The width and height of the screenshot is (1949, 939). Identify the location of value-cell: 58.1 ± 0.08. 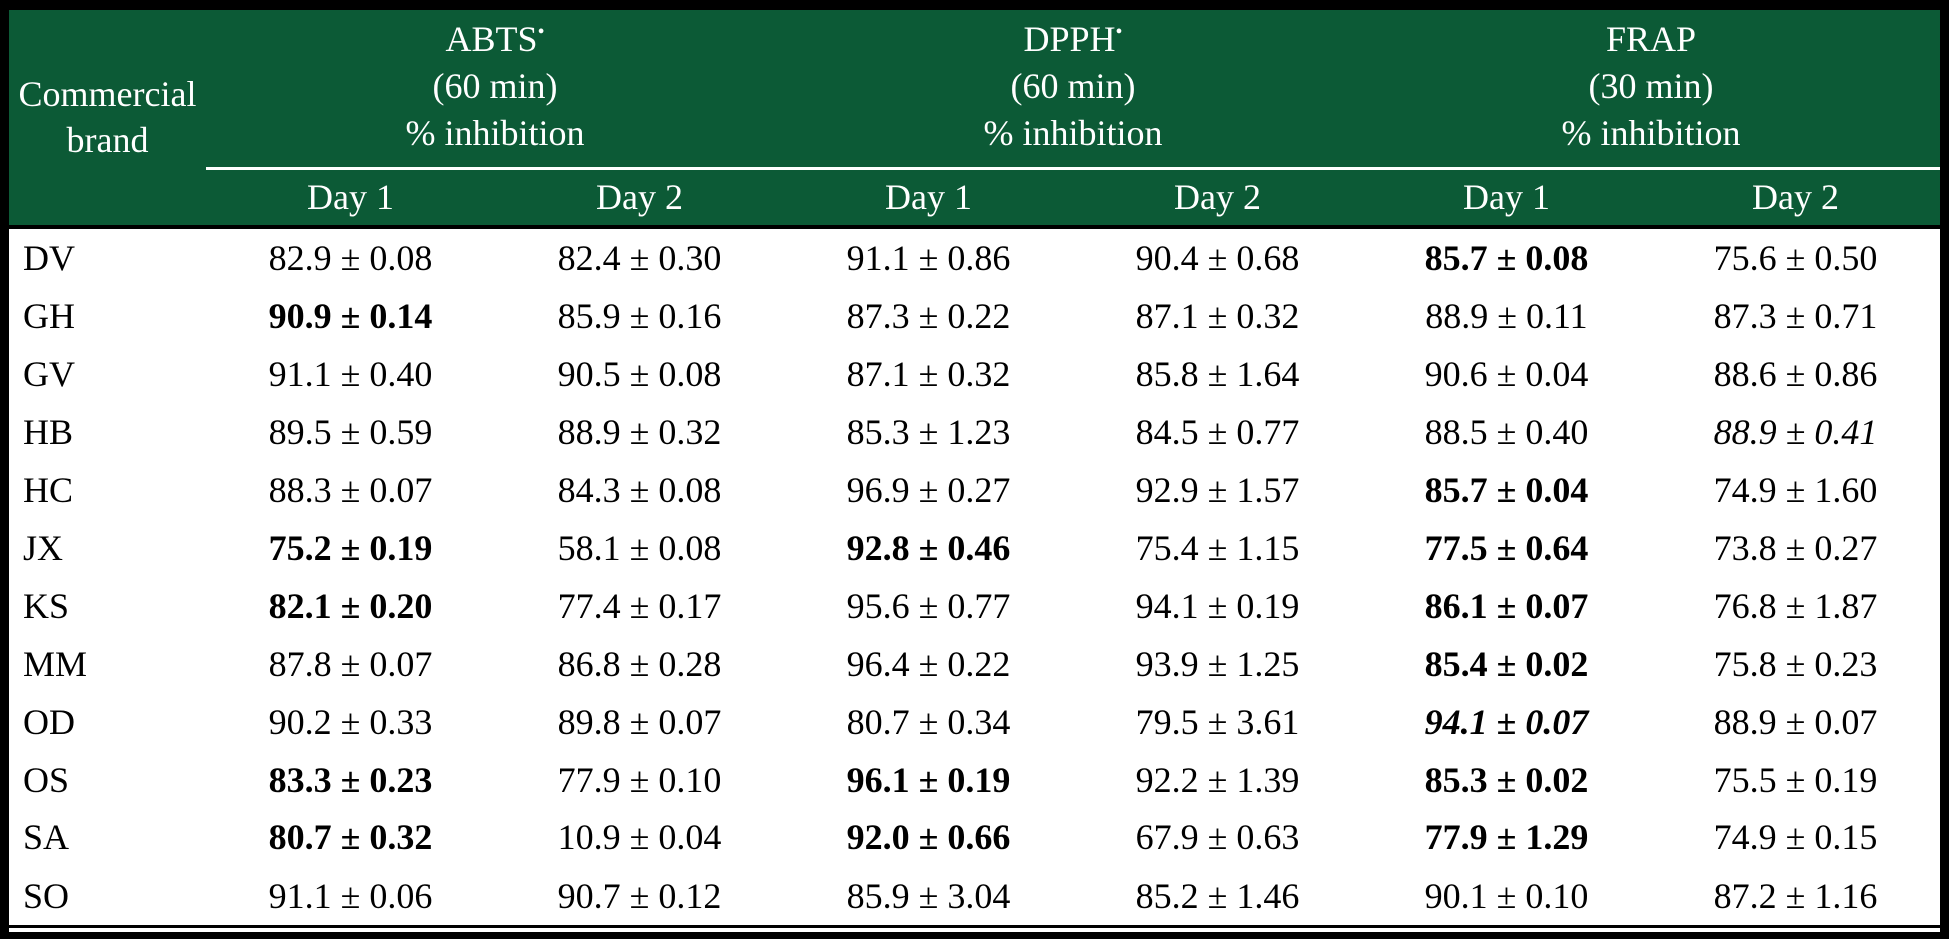
(639, 547).